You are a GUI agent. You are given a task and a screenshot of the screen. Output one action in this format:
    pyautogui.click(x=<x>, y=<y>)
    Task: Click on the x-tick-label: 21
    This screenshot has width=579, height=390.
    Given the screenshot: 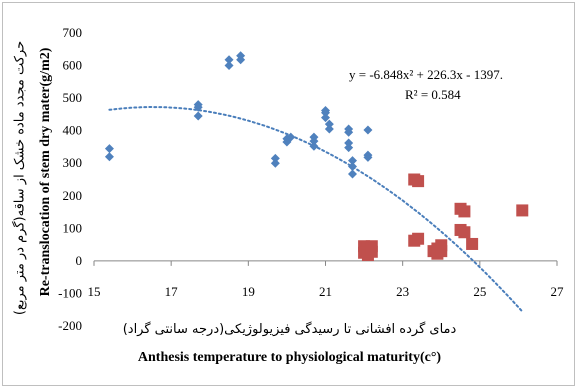 What is the action you would take?
    pyautogui.click(x=325, y=291)
    